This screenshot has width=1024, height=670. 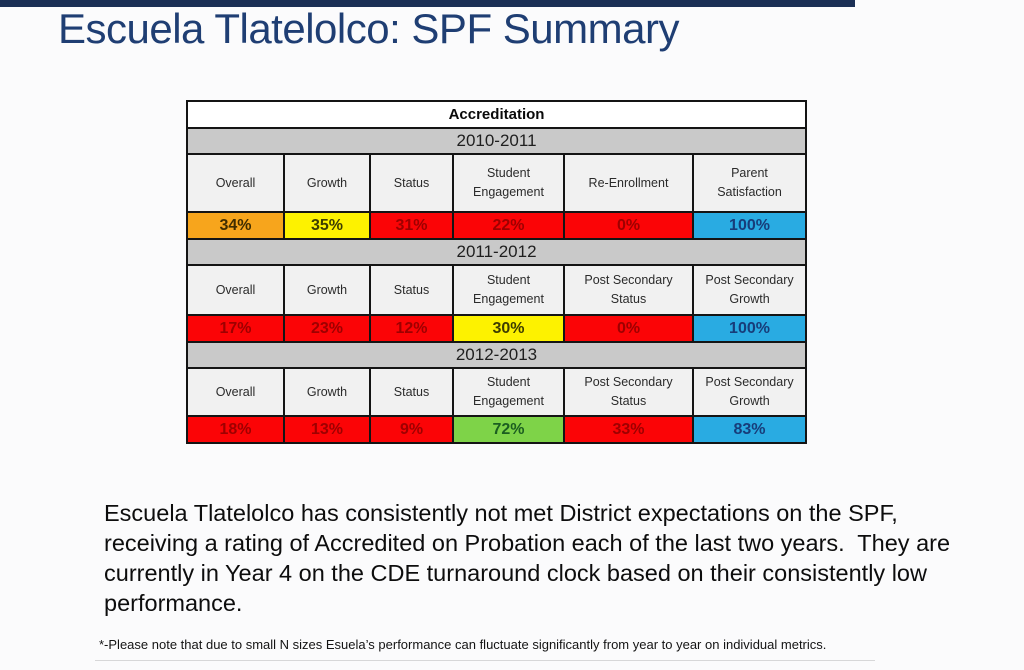 What do you see at coordinates (411, 328) in the screenshot?
I see `value-cell: 12%` at bounding box center [411, 328].